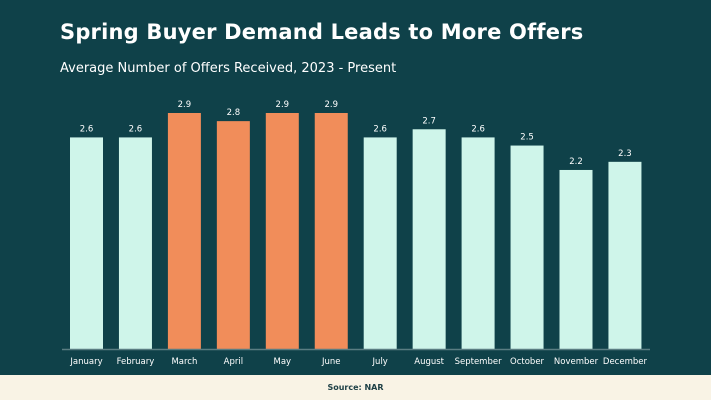  Describe the element at coordinates (322, 32) in the screenshot. I see `chart-title: Spring Buyer Demand Leads to More Offers` at that location.